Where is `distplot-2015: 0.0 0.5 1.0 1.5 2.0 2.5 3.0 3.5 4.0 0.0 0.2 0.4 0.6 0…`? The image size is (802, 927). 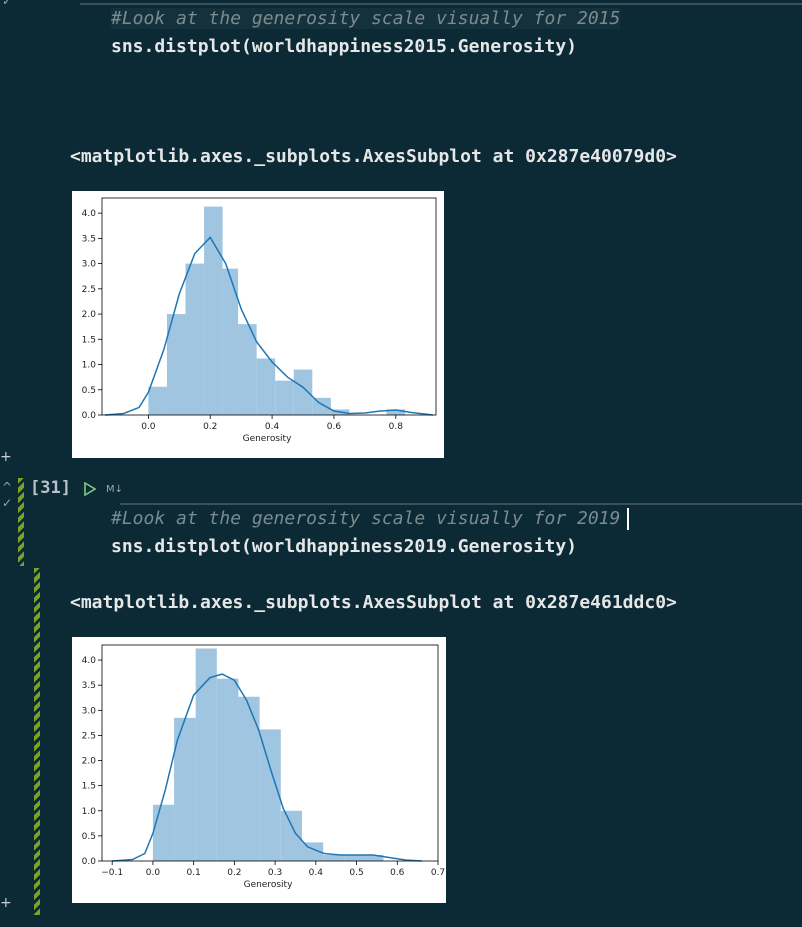
distplot-2015: 0.0 0.5 1.0 1.5 2.0 2.5 3.0 3.5 4.0 0.0 0.2 0.4 0.6 0… is located at coordinates (259, 320).